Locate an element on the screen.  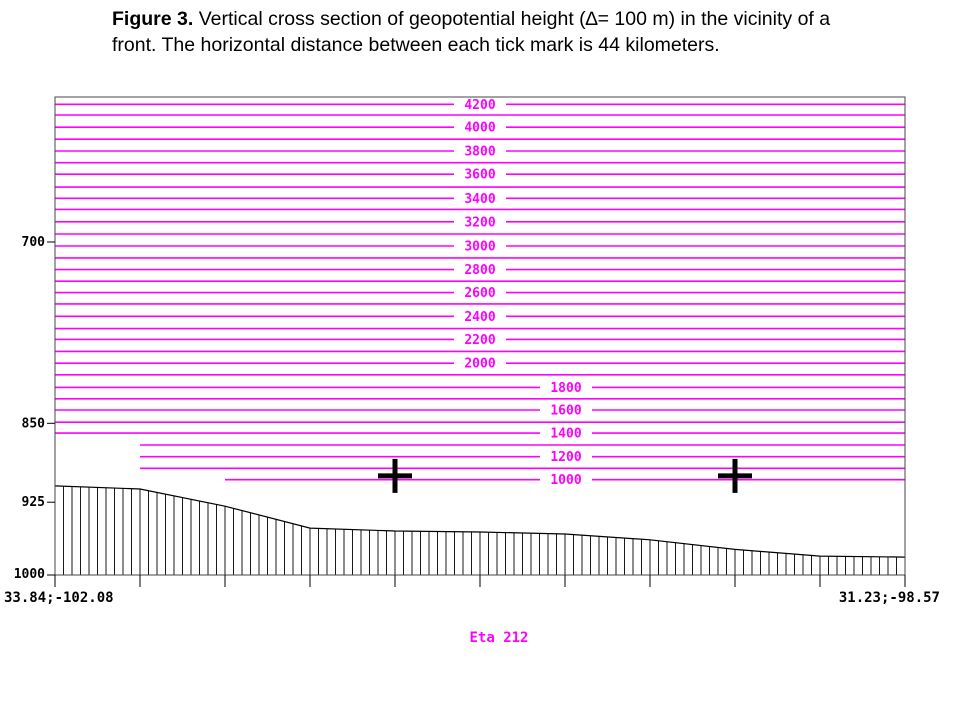
terrain-layer is located at coordinates (480, 530).